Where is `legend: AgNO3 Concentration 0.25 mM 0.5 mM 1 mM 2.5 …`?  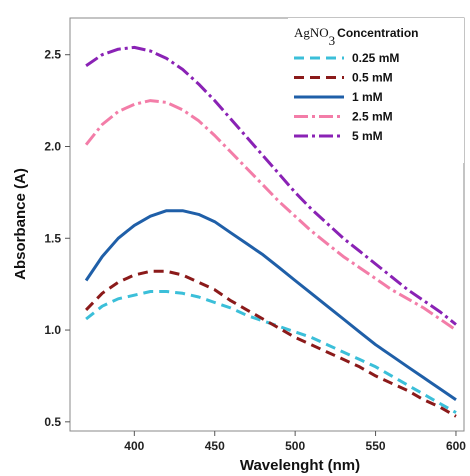 legend: AgNO3 Concentration 0.25 mM 0.5 mM 1 mM 2.5 … is located at coordinates (376, 90).